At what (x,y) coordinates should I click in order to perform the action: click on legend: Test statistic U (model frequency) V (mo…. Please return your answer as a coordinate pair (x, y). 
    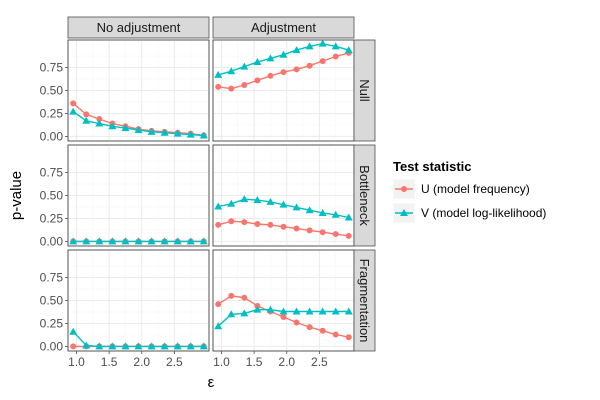
    Looking at the image, I should click on (469, 191).